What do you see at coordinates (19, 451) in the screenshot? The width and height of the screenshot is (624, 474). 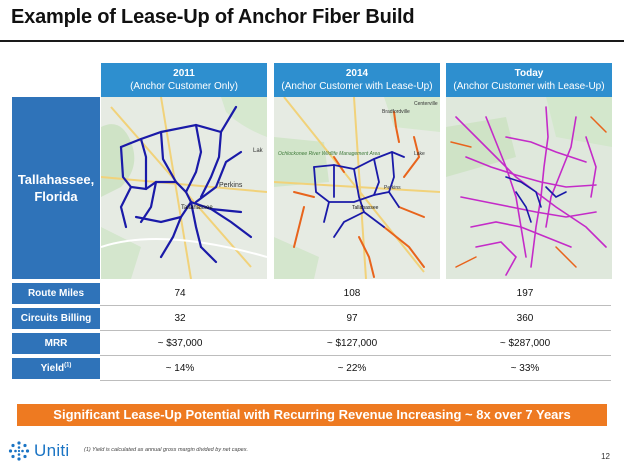 I see `uniti-logo-icon` at bounding box center [19, 451].